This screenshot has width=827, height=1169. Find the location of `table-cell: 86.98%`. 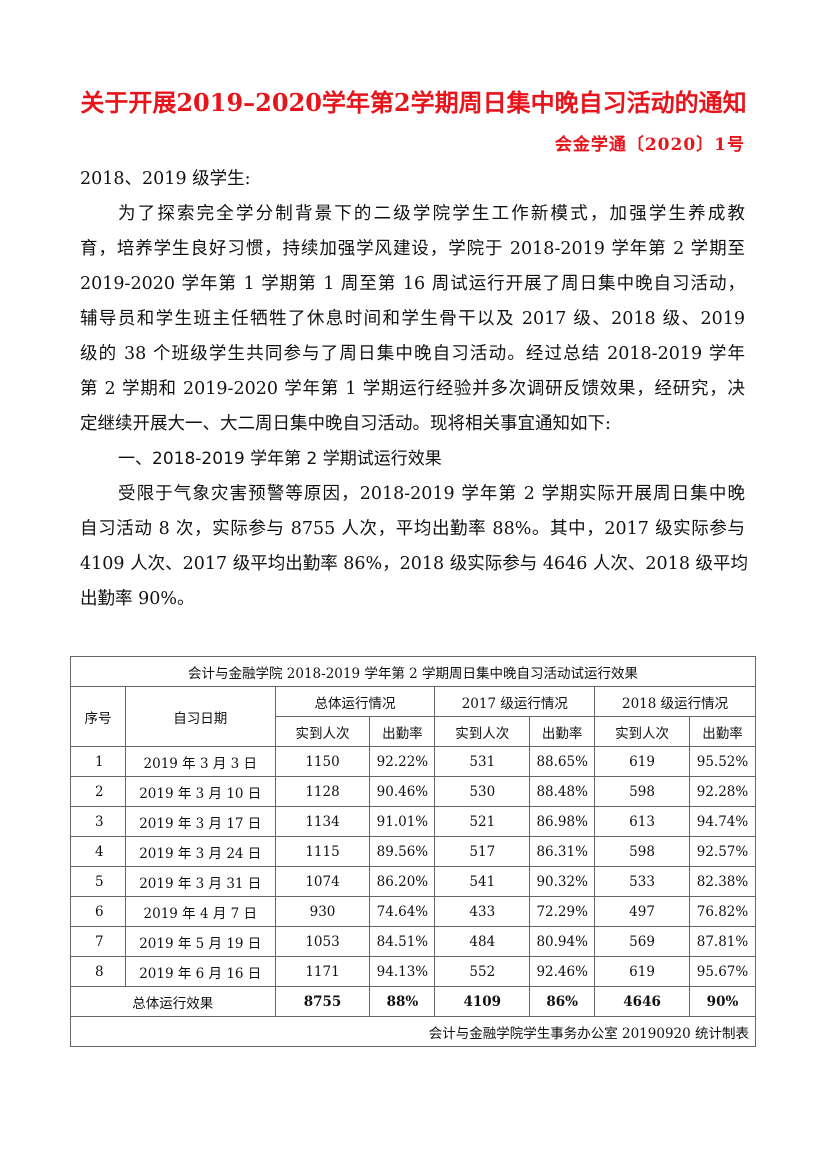

table-cell: 86.98% is located at coordinates (562, 821).